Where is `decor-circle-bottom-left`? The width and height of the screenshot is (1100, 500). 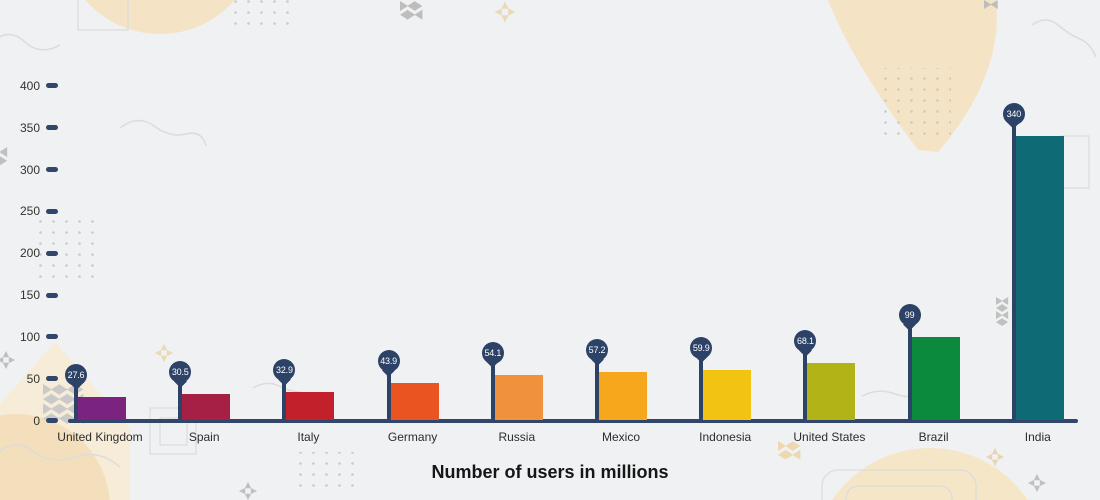
decor-circle-bottom-left is located at coordinates (55, 457).